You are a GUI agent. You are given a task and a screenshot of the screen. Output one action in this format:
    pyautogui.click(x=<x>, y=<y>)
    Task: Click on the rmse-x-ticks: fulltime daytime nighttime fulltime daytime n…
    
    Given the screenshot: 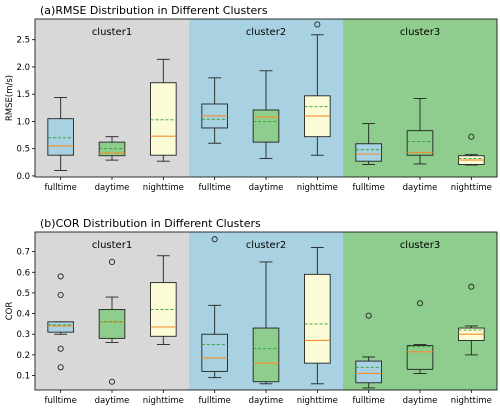 What is the action you would take?
    pyautogui.click(x=268, y=185)
    